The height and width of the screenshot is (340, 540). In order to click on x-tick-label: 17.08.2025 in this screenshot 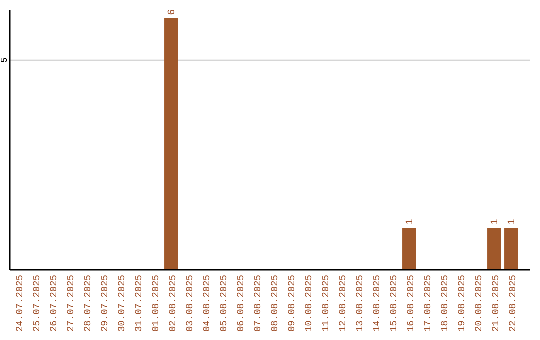, I will do `click(428, 303)`.